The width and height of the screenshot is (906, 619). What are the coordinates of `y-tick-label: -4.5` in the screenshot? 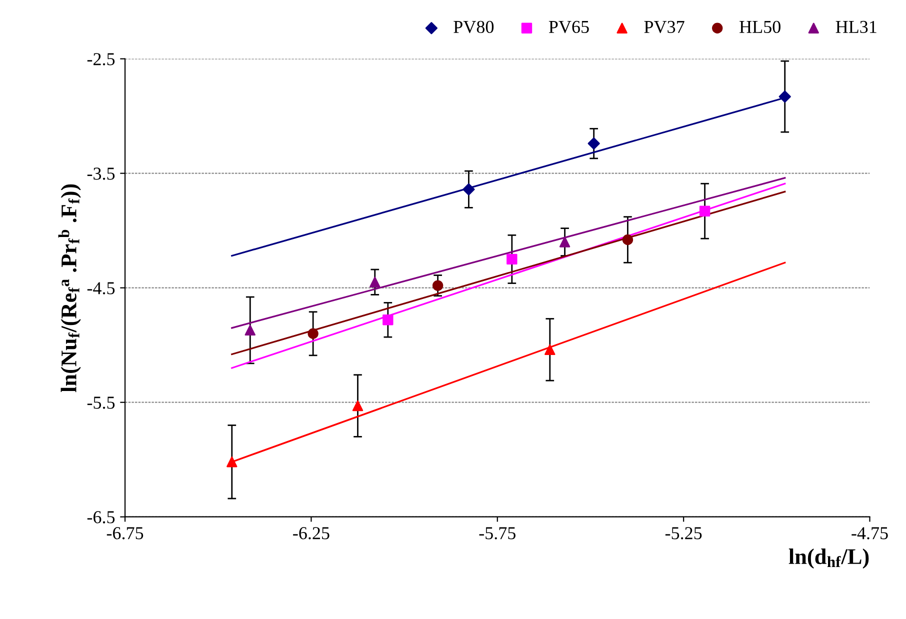 It's located at (101, 288).